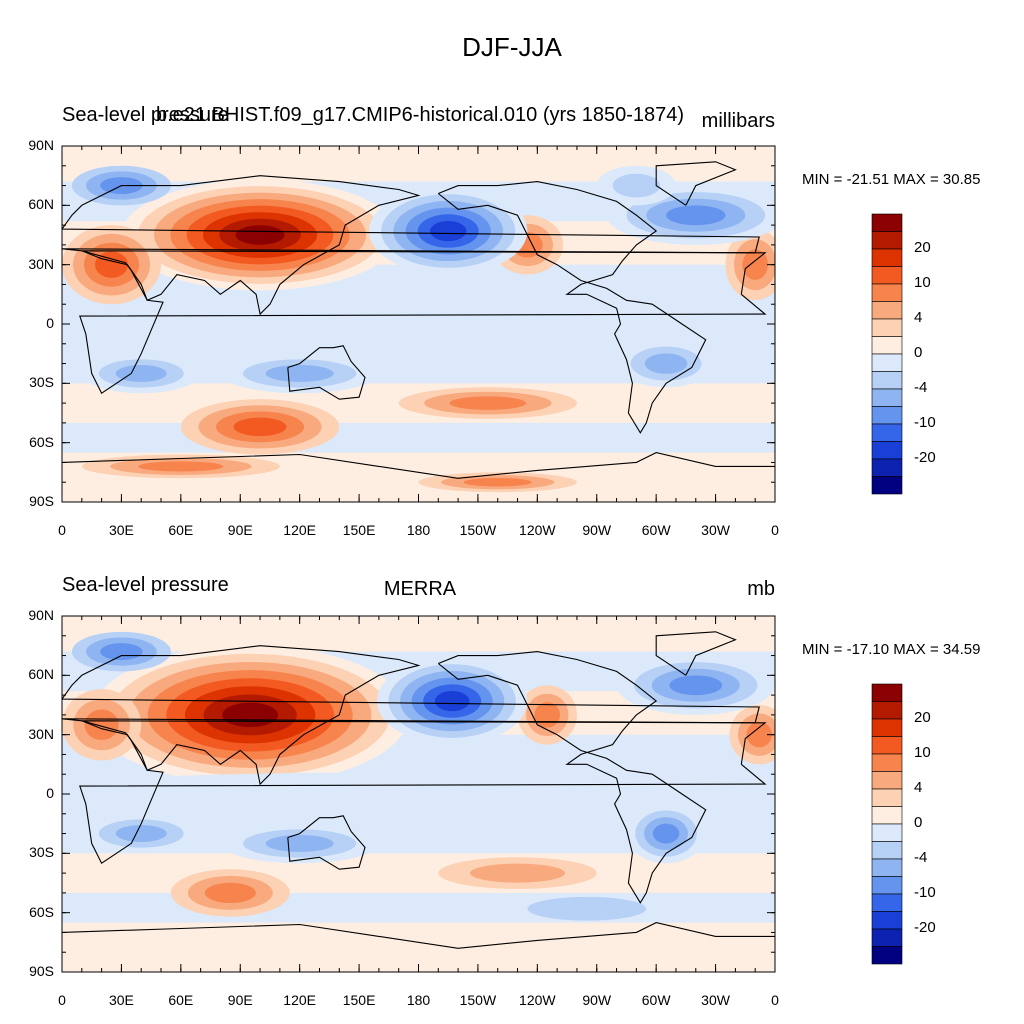 The width and height of the screenshot is (1024, 1024). I want to click on colorbar-label: 10, so click(922, 282).